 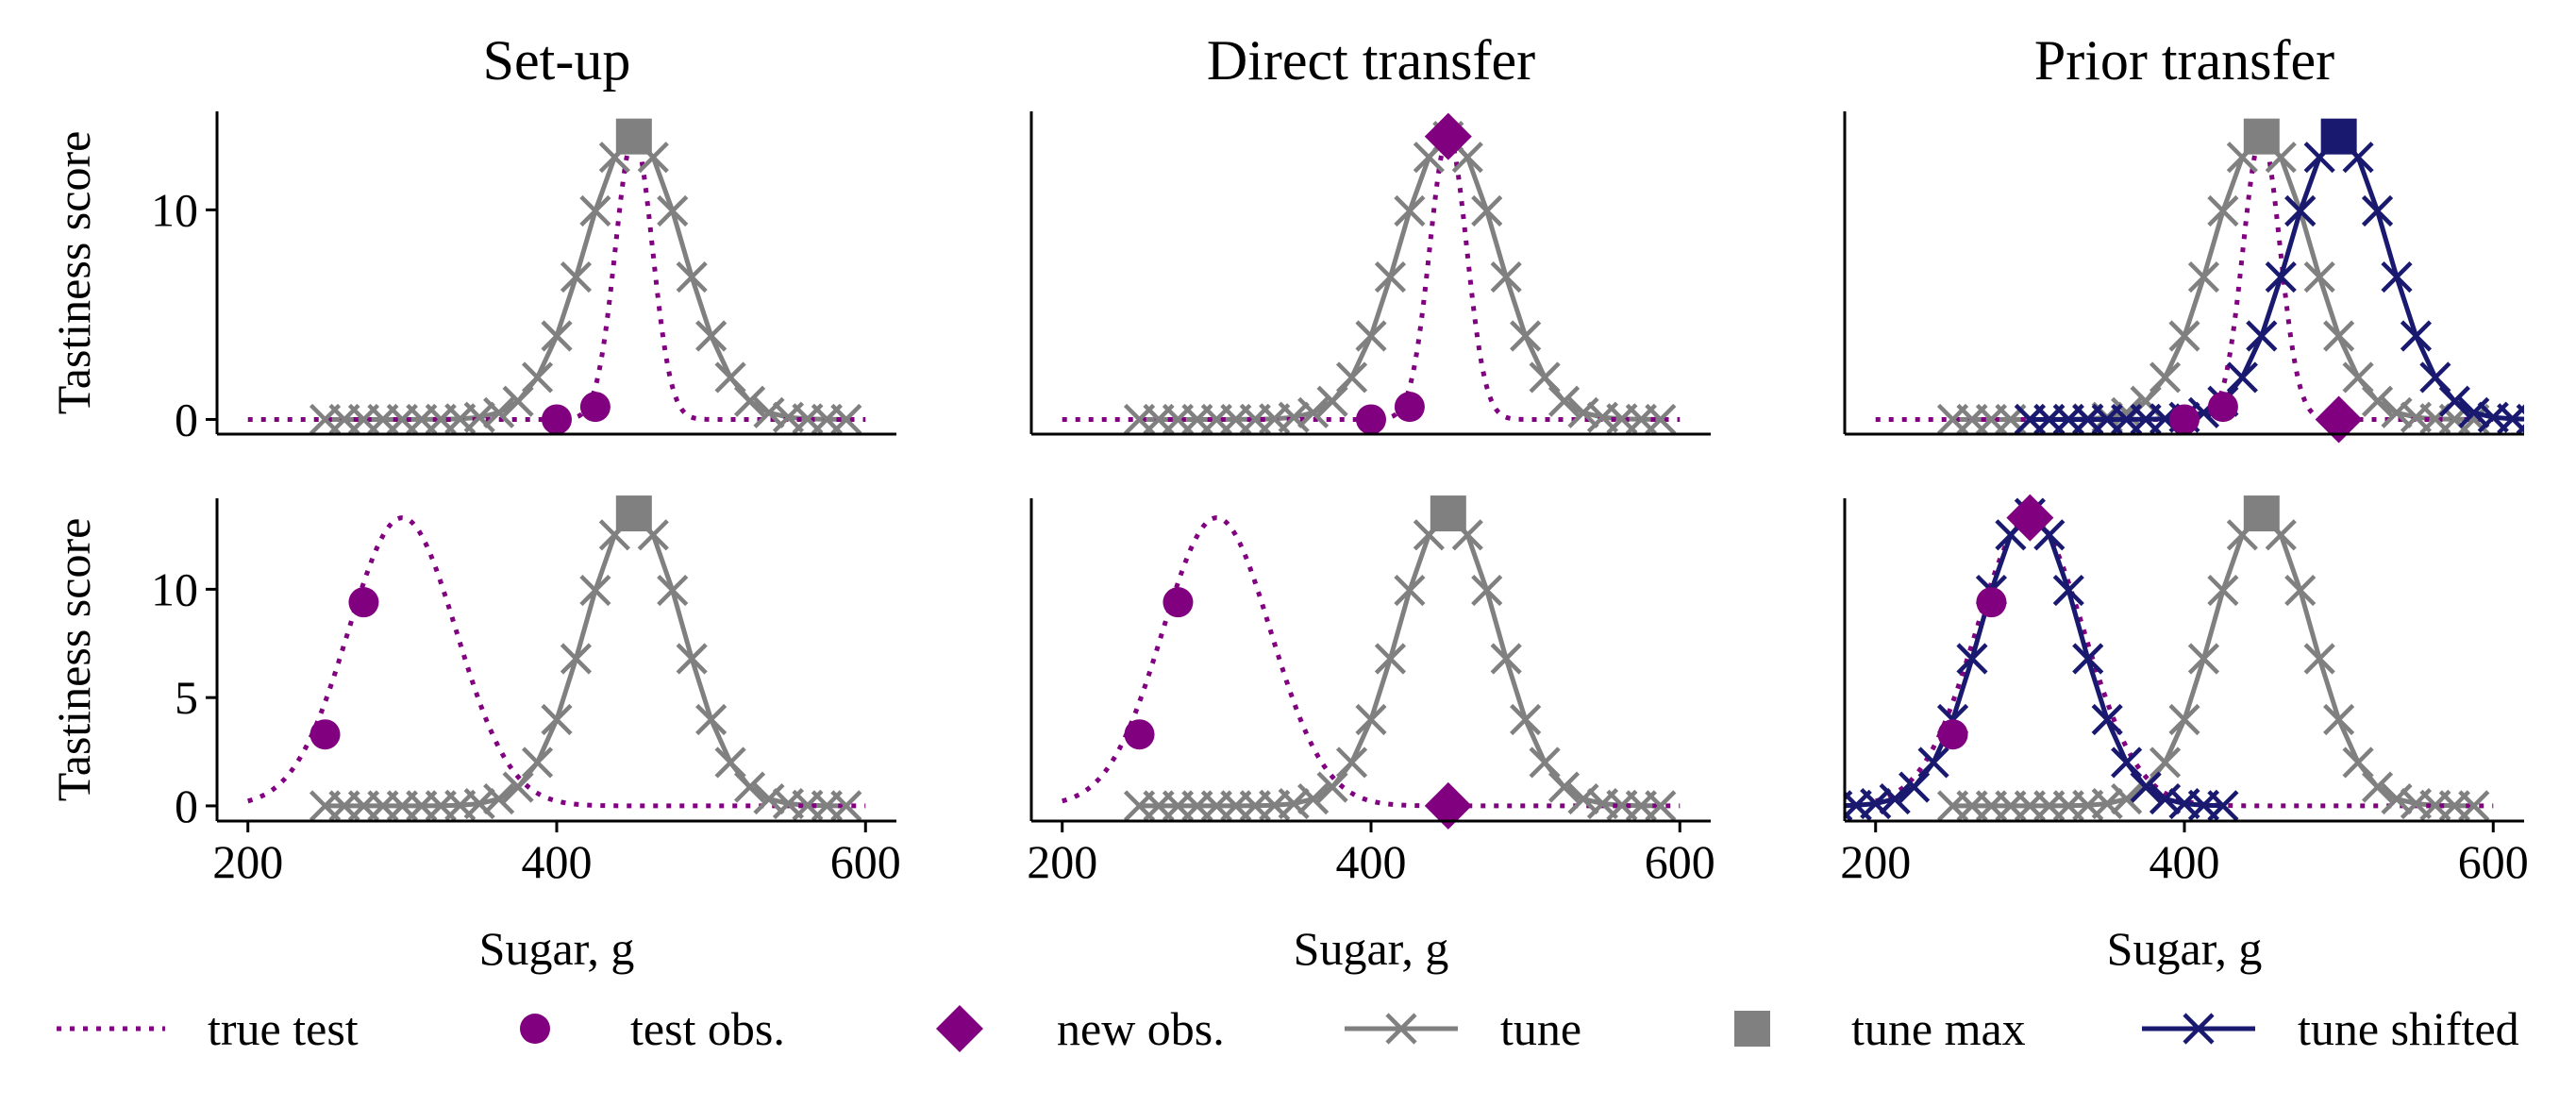 I want to click on x-tick-label: 600, so click(x=2493, y=862).